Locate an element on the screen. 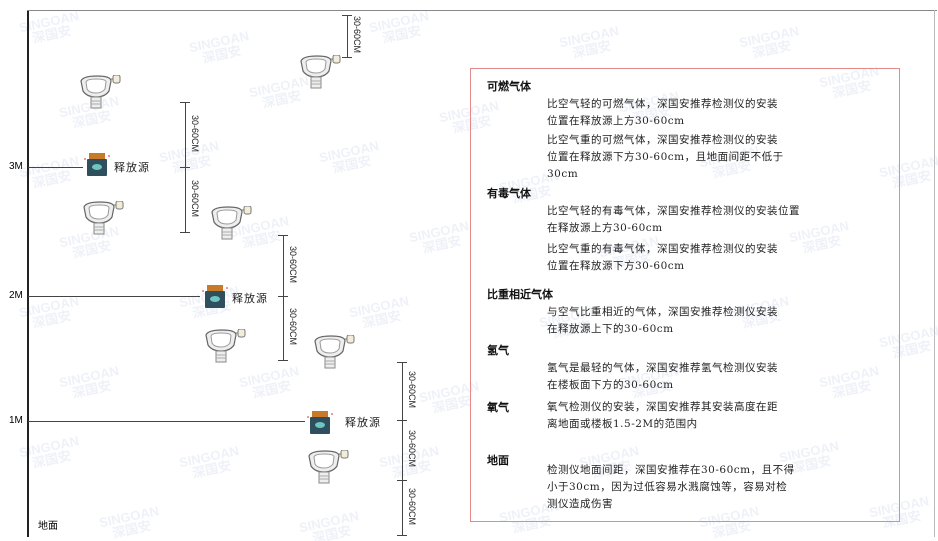  section-paragraph: 比空气重的有毒气体，深国安推荐检测仪的安装 位置在释放源下方30-60cm is located at coordinates (662, 257).